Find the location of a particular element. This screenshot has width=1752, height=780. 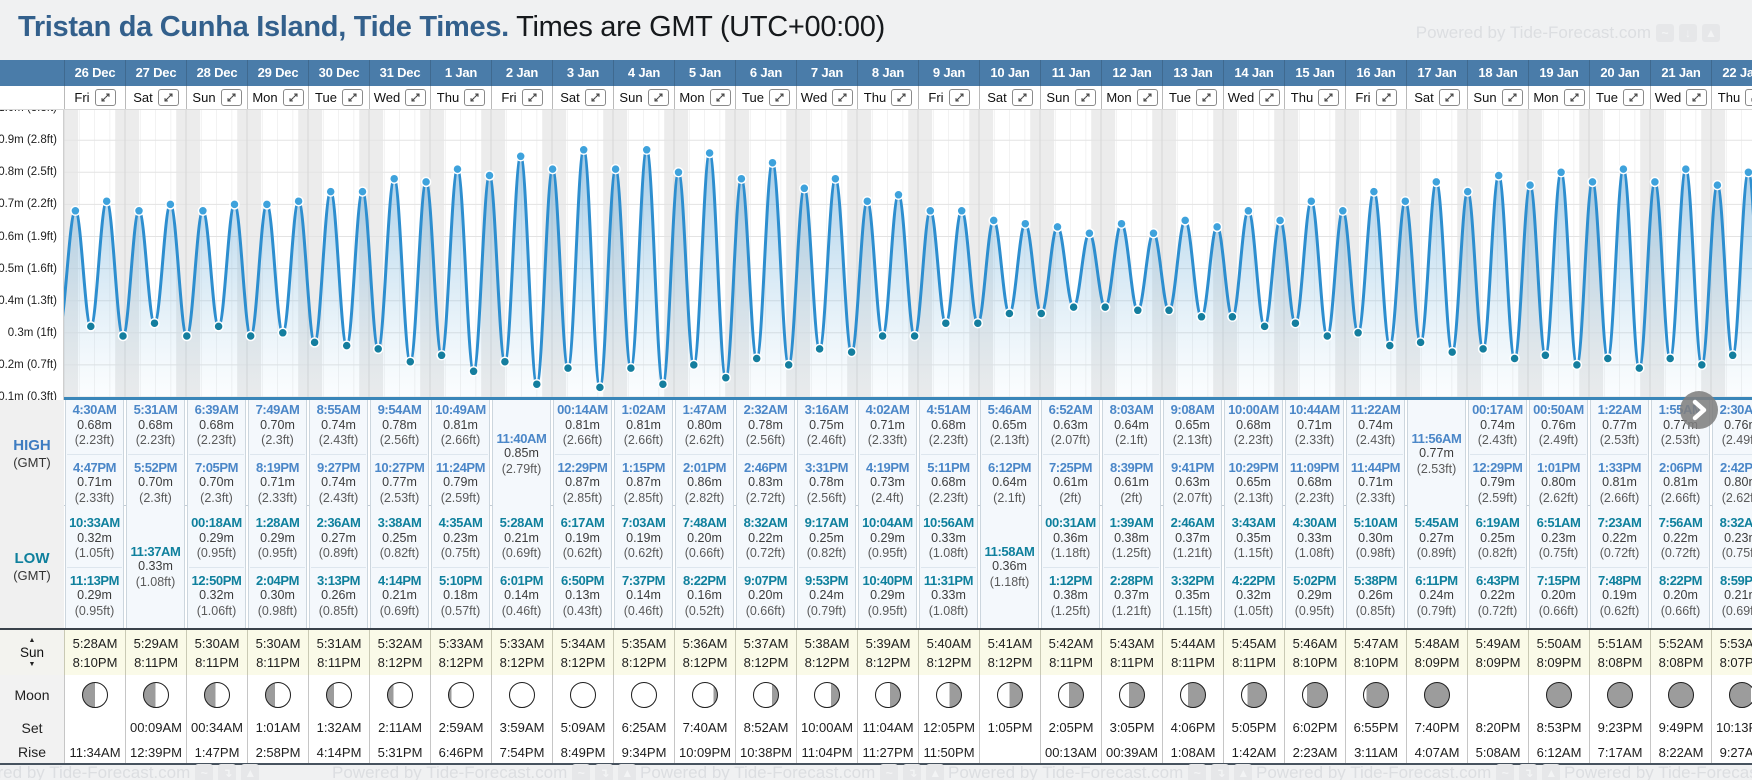

moonrise-time: 1:42AM is located at coordinates (1253, 752).